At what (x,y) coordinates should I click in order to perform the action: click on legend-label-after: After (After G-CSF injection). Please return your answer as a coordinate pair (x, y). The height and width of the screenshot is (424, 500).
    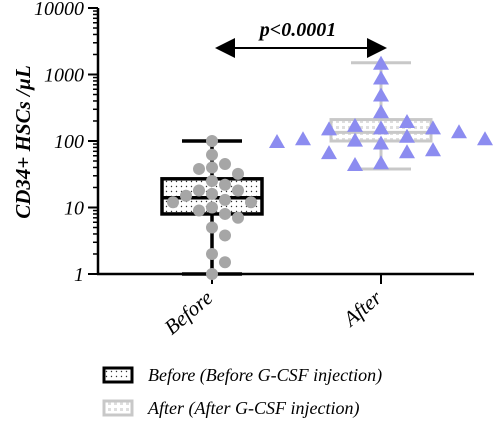
    Looking at the image, I should click on (253, 408).